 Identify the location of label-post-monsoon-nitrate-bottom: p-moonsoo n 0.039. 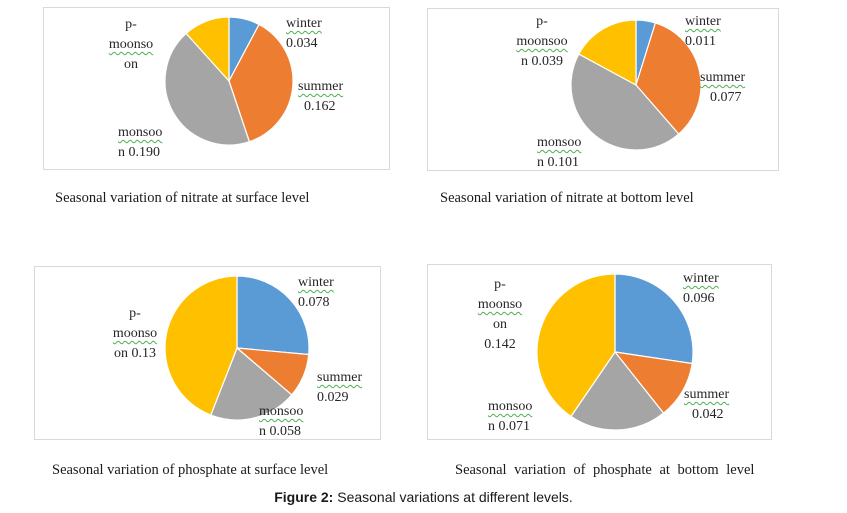
(542, 41).